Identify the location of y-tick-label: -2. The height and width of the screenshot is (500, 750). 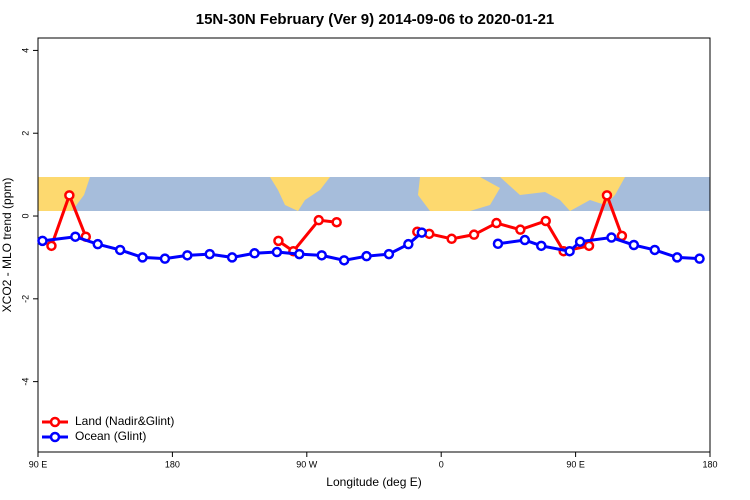
(25, 299).